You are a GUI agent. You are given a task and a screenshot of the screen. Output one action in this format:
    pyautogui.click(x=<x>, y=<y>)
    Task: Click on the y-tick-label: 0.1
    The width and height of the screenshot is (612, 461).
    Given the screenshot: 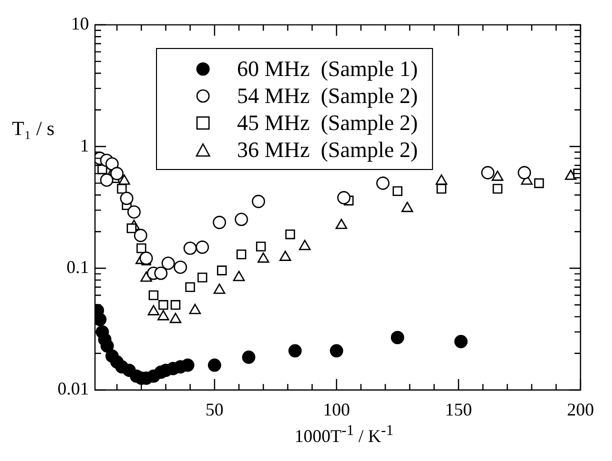 What is the action you would take?
    pyautogui.click(x=77, y=267)
    